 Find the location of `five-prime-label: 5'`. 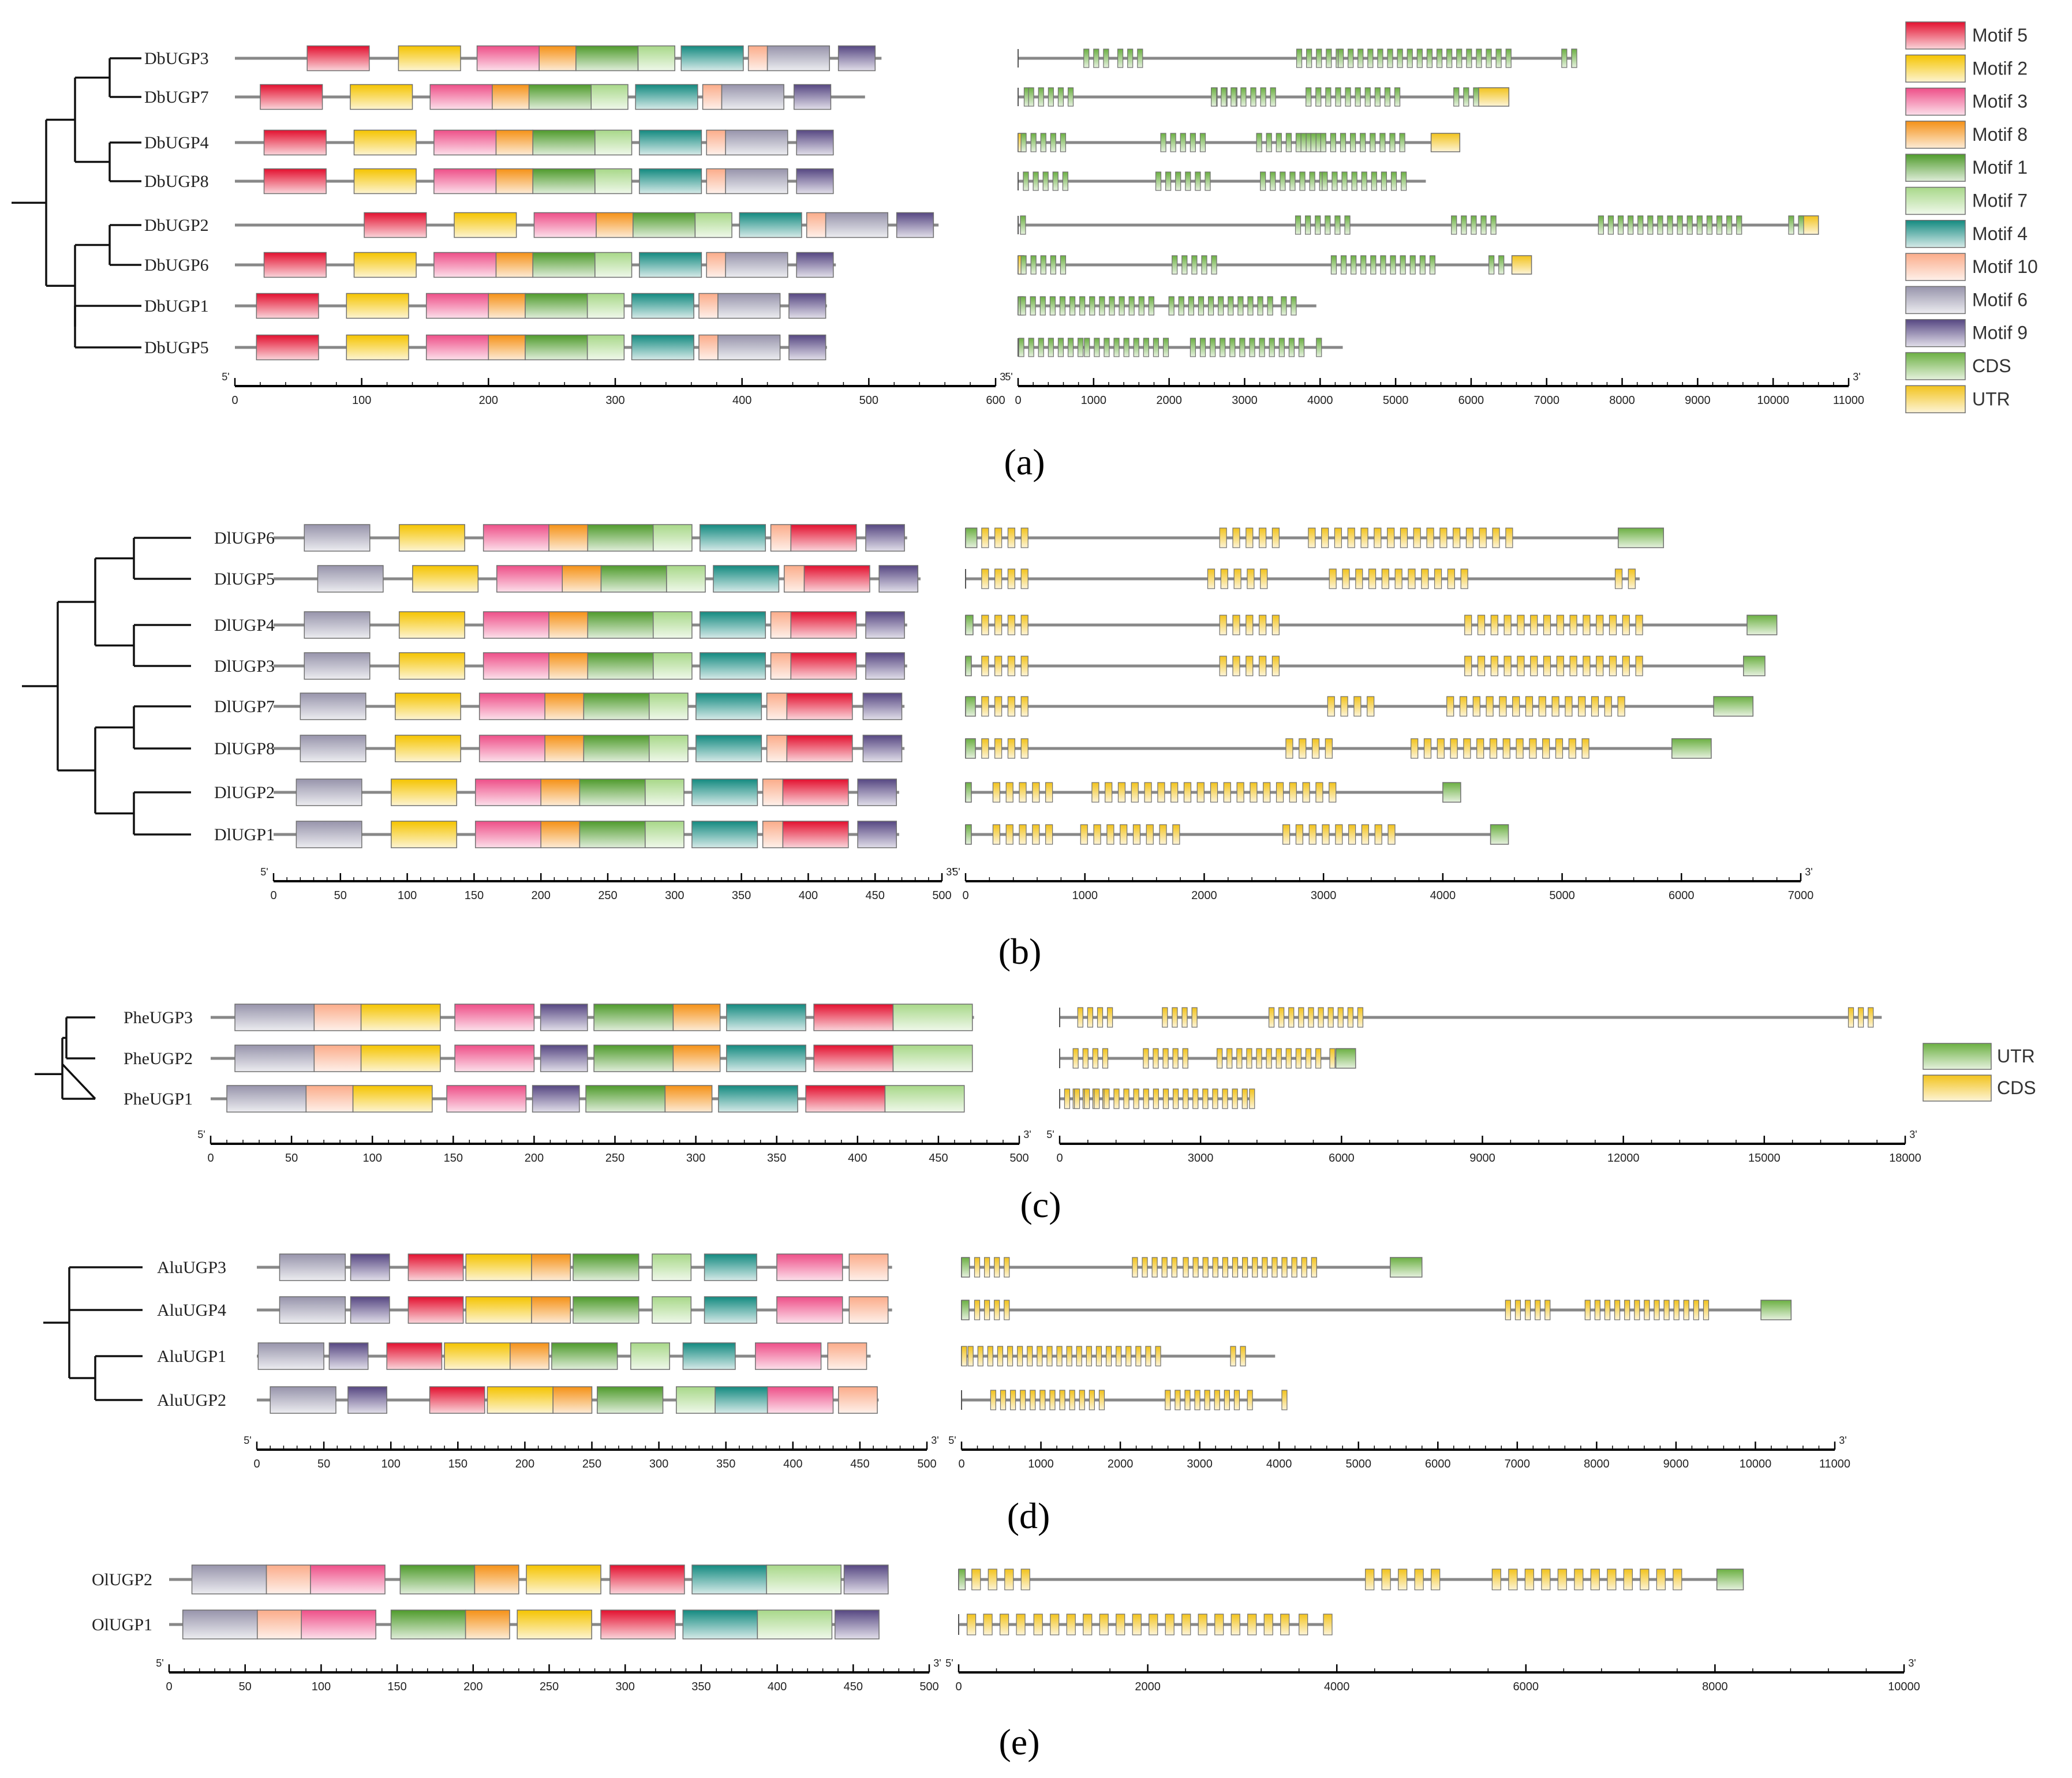

five-prime-label: 5' is located at coordinates (225, 377).